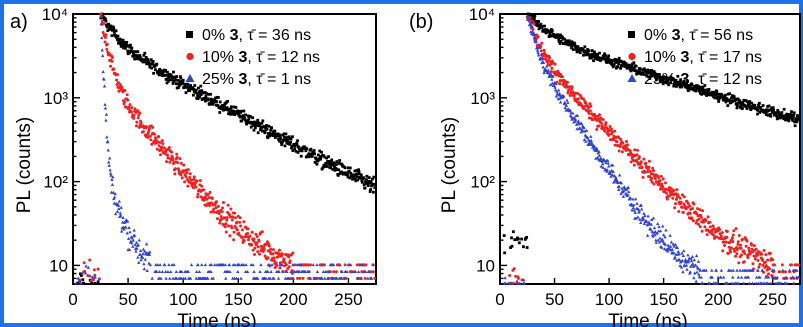  I want to click on legend-label: 10% 3, τ̄ = 17 ns, so click(703, 57).